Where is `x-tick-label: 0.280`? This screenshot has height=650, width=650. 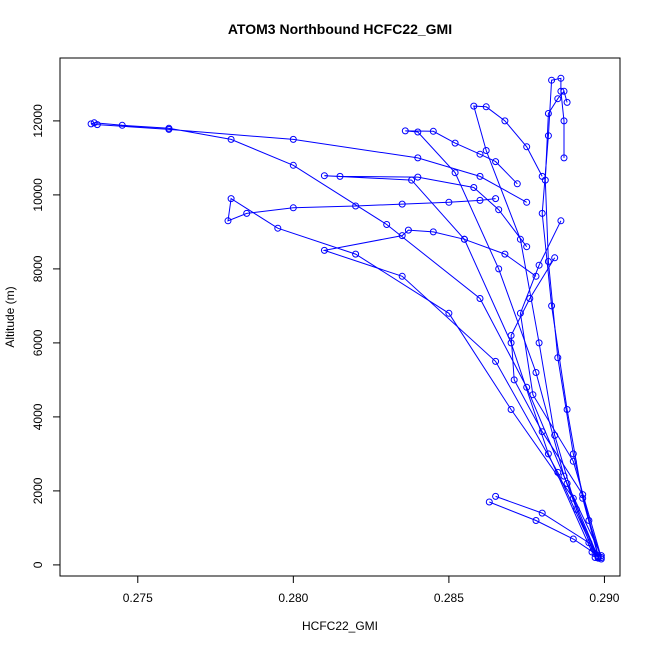
x-tick-label: 0.280 is located at coordinates (293, 598).